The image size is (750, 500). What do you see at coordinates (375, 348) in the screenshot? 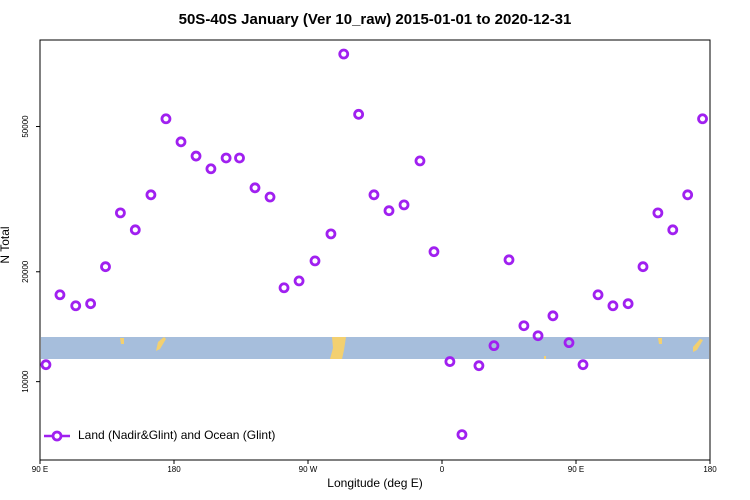
I see `map-strip` at bounding box center [375, 348].